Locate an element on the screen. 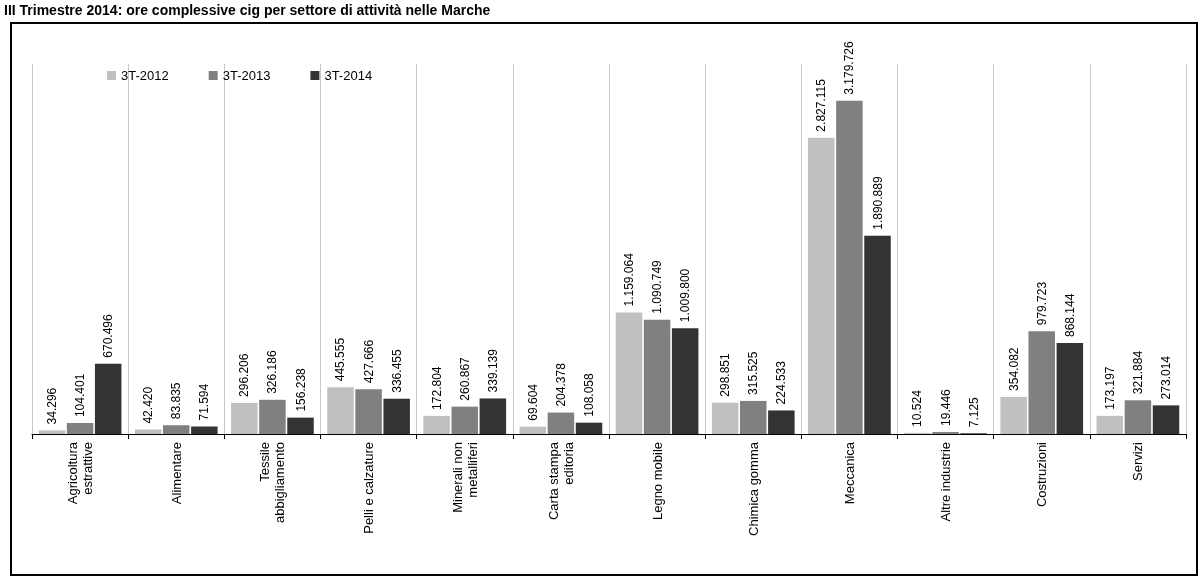 The height and width of the screenshot is (581, 1204). data-label: 979.723 is located at coordinates (1041, 303).